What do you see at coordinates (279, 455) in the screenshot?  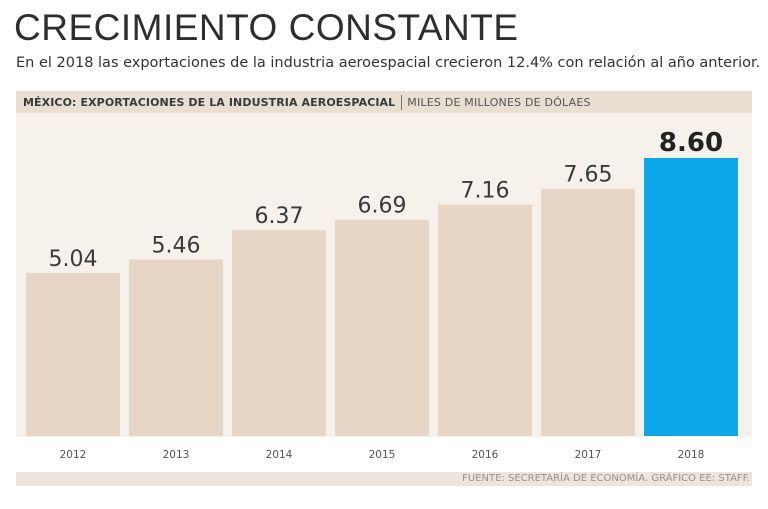 I see `x-tick-2014: 2014` at bounding box center [279, 455].